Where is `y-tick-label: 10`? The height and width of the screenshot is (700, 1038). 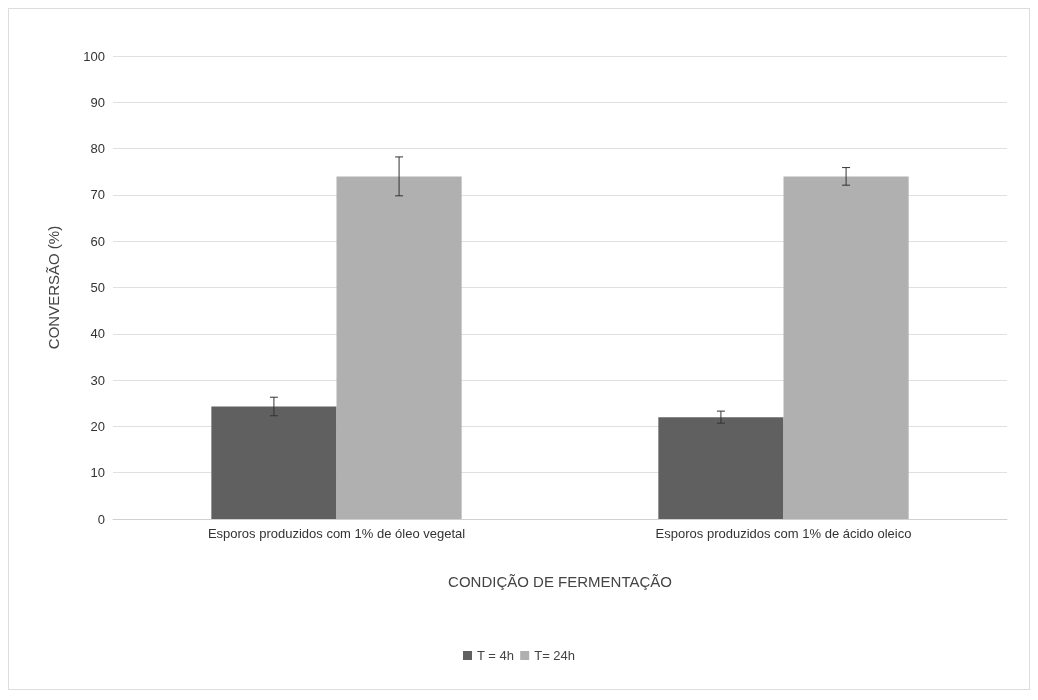
y-tick-label: 10 is located at coordinates (97, 473).